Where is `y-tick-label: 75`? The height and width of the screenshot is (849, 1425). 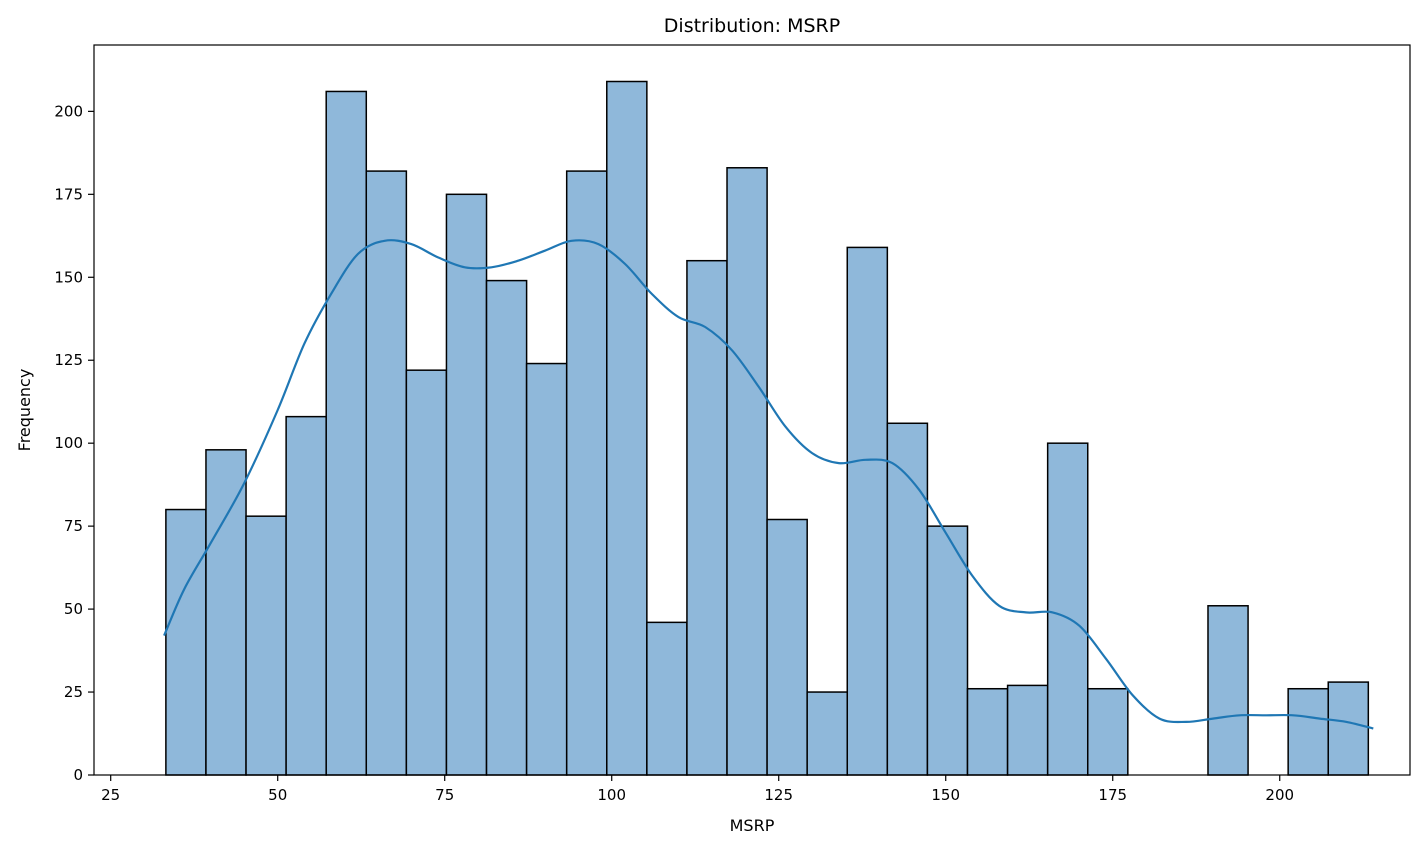 y-tick-label: 75 is located at coordinates (73, 526).